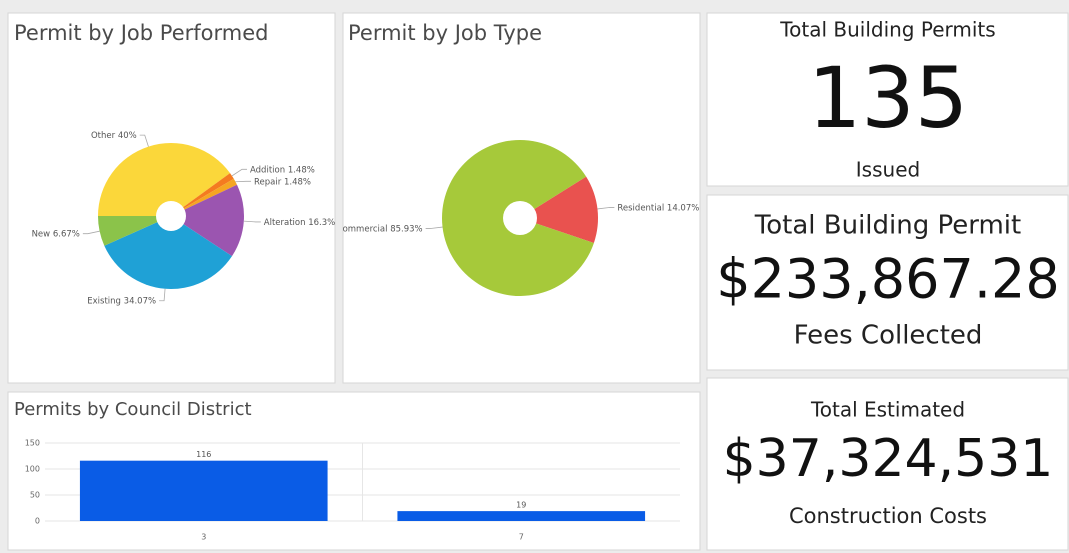 This screenshot has width=1069, height=553. What do you see at coordinates (521, 537) in the screenshot?
I see `x-tick-label: 7` at bounding box center [521, 537].